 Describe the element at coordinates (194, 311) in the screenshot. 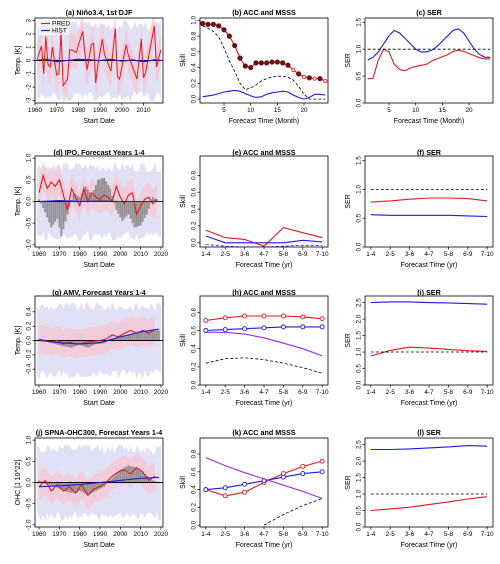

I see `y-tick-label: 0.8` at that location.